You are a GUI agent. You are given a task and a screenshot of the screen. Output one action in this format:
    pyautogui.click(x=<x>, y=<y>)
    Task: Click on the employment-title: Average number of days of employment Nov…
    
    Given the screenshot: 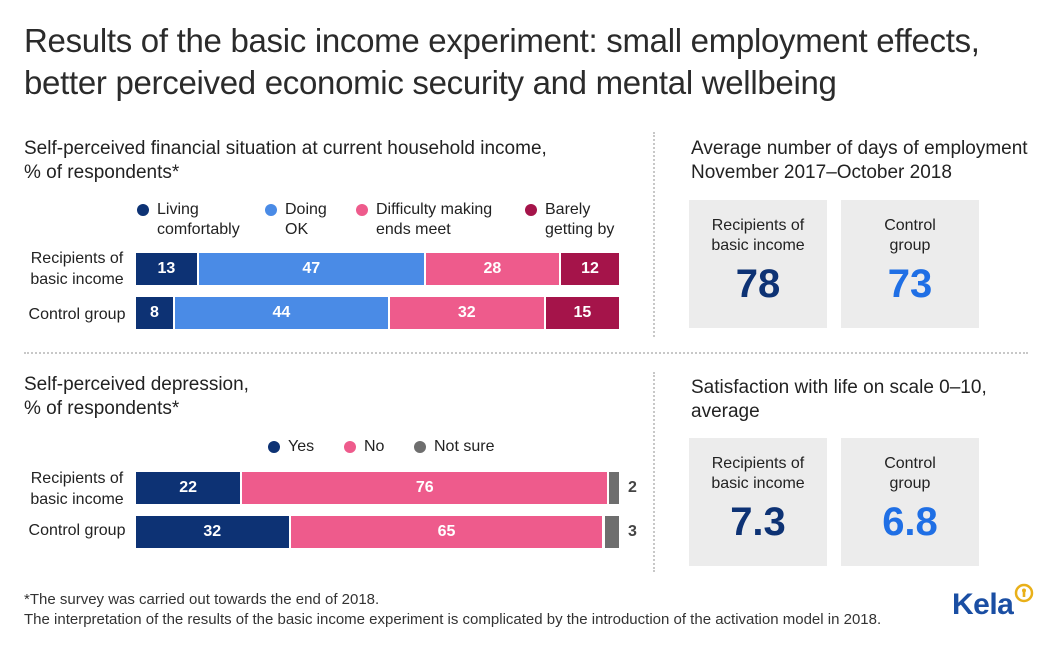 What is the action you would take?
    pyautogui.click(x=859, y=161)
    